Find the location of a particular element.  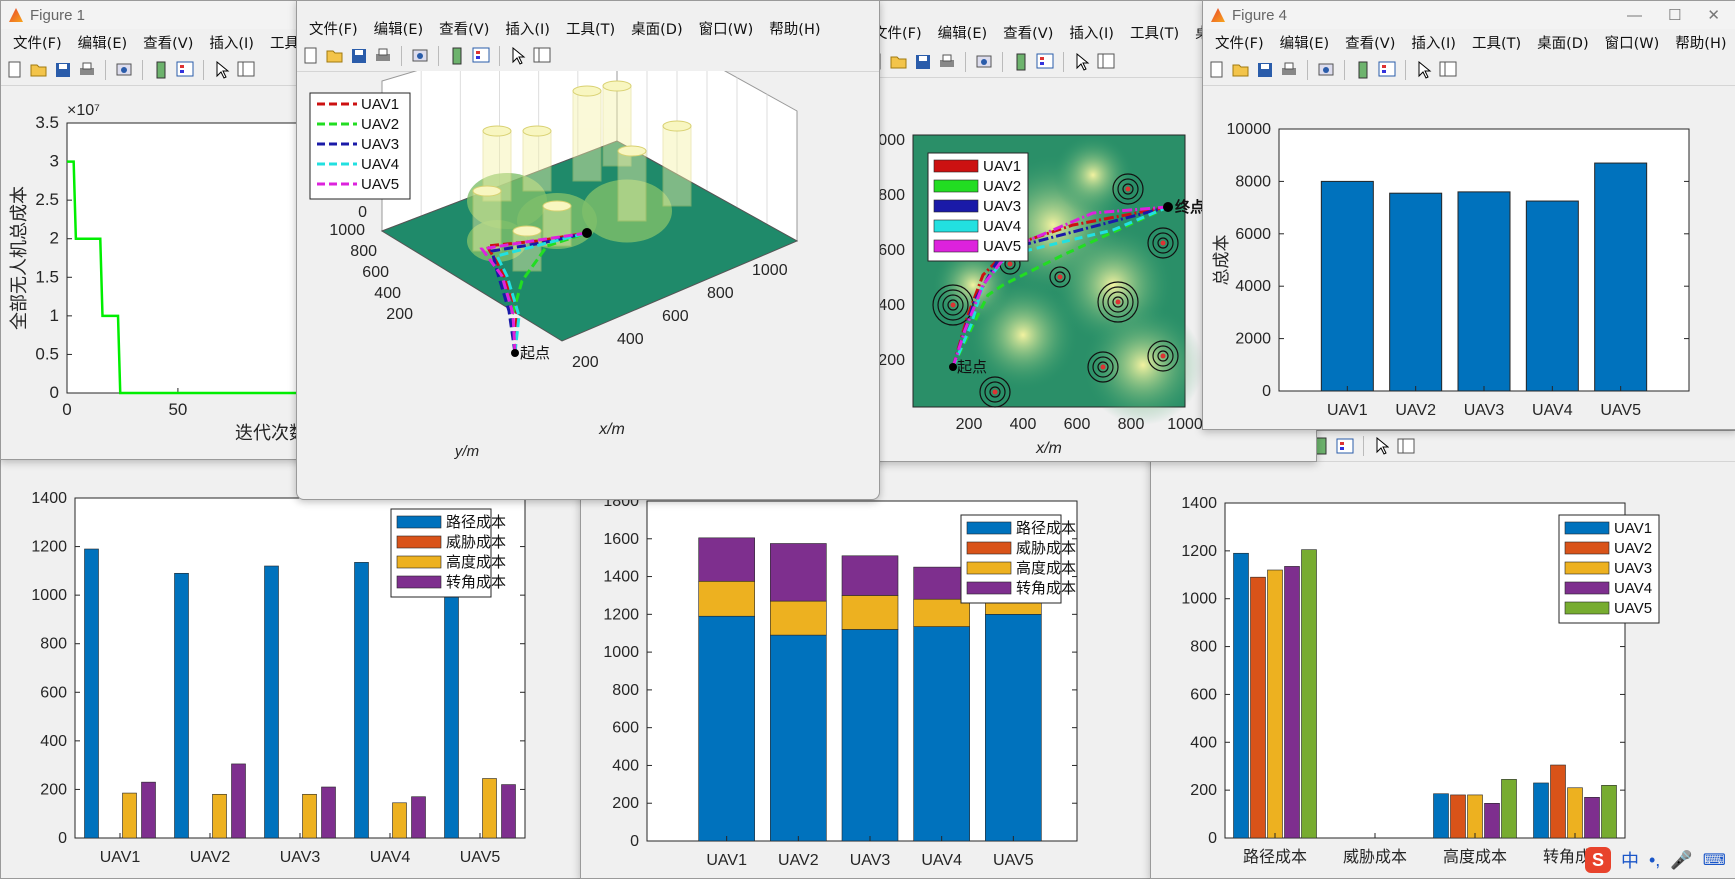

end-label: 终点 is located at coordinates (1190, 207).